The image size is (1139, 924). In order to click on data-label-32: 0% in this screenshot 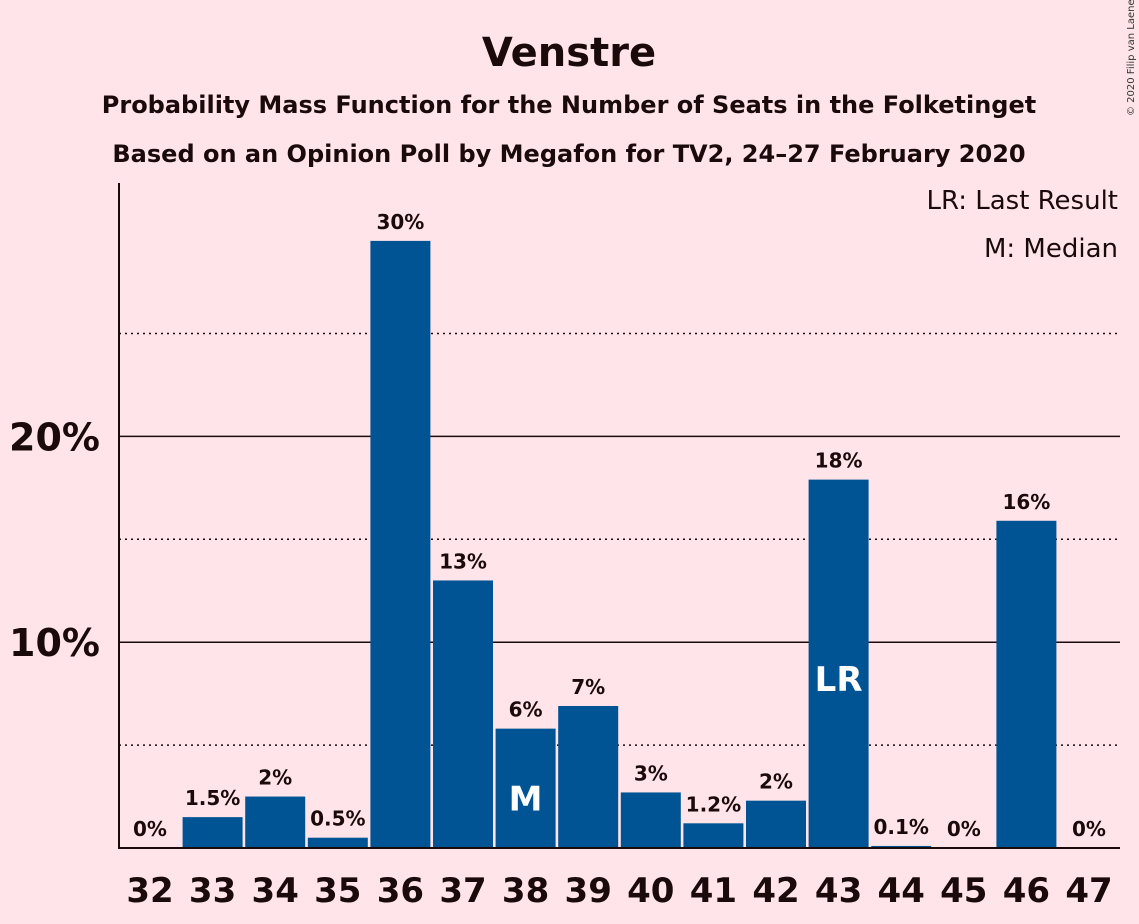, I will do `click(150, 829)`.